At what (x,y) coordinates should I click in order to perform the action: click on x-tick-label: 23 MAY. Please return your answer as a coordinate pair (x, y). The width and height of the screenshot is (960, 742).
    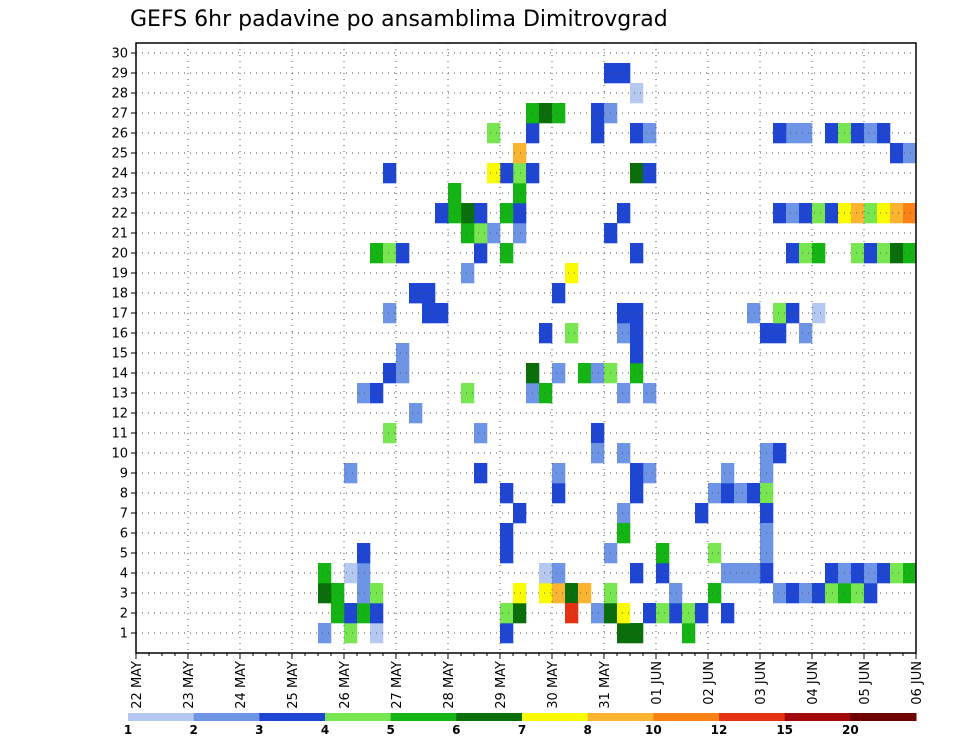
    Looking at the image, I should click on (189, 685).